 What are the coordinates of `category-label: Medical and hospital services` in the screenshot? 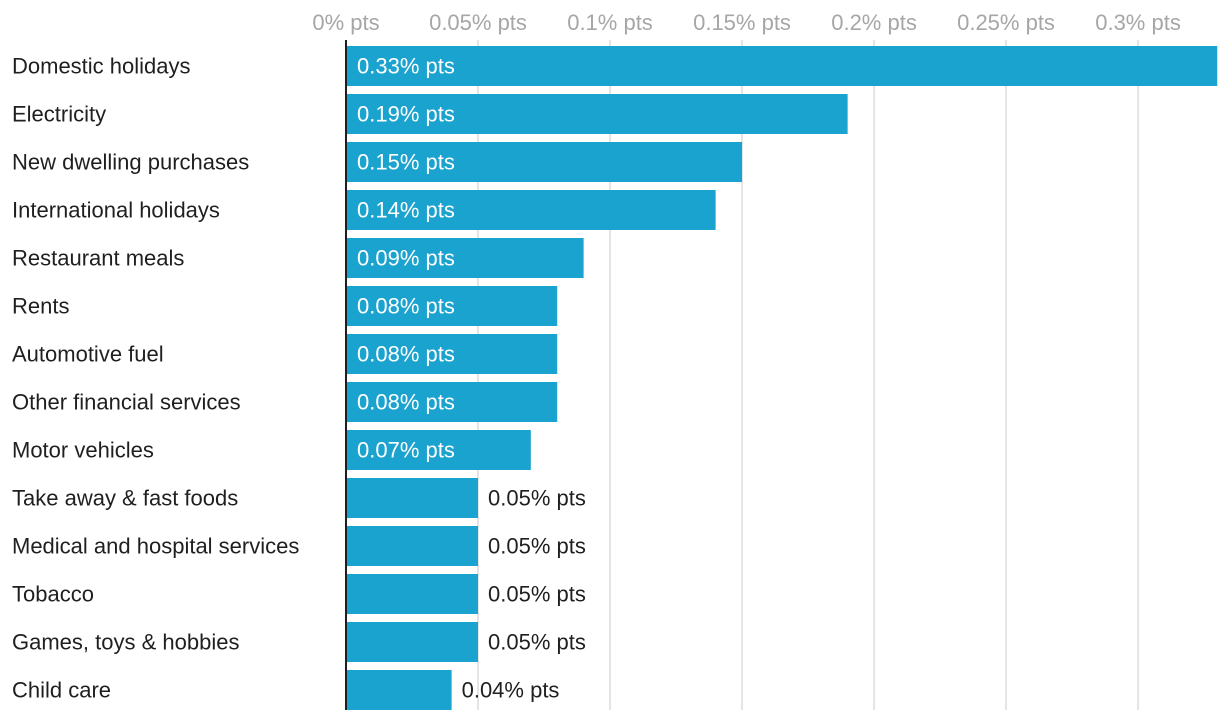 It's located at (155, 546).